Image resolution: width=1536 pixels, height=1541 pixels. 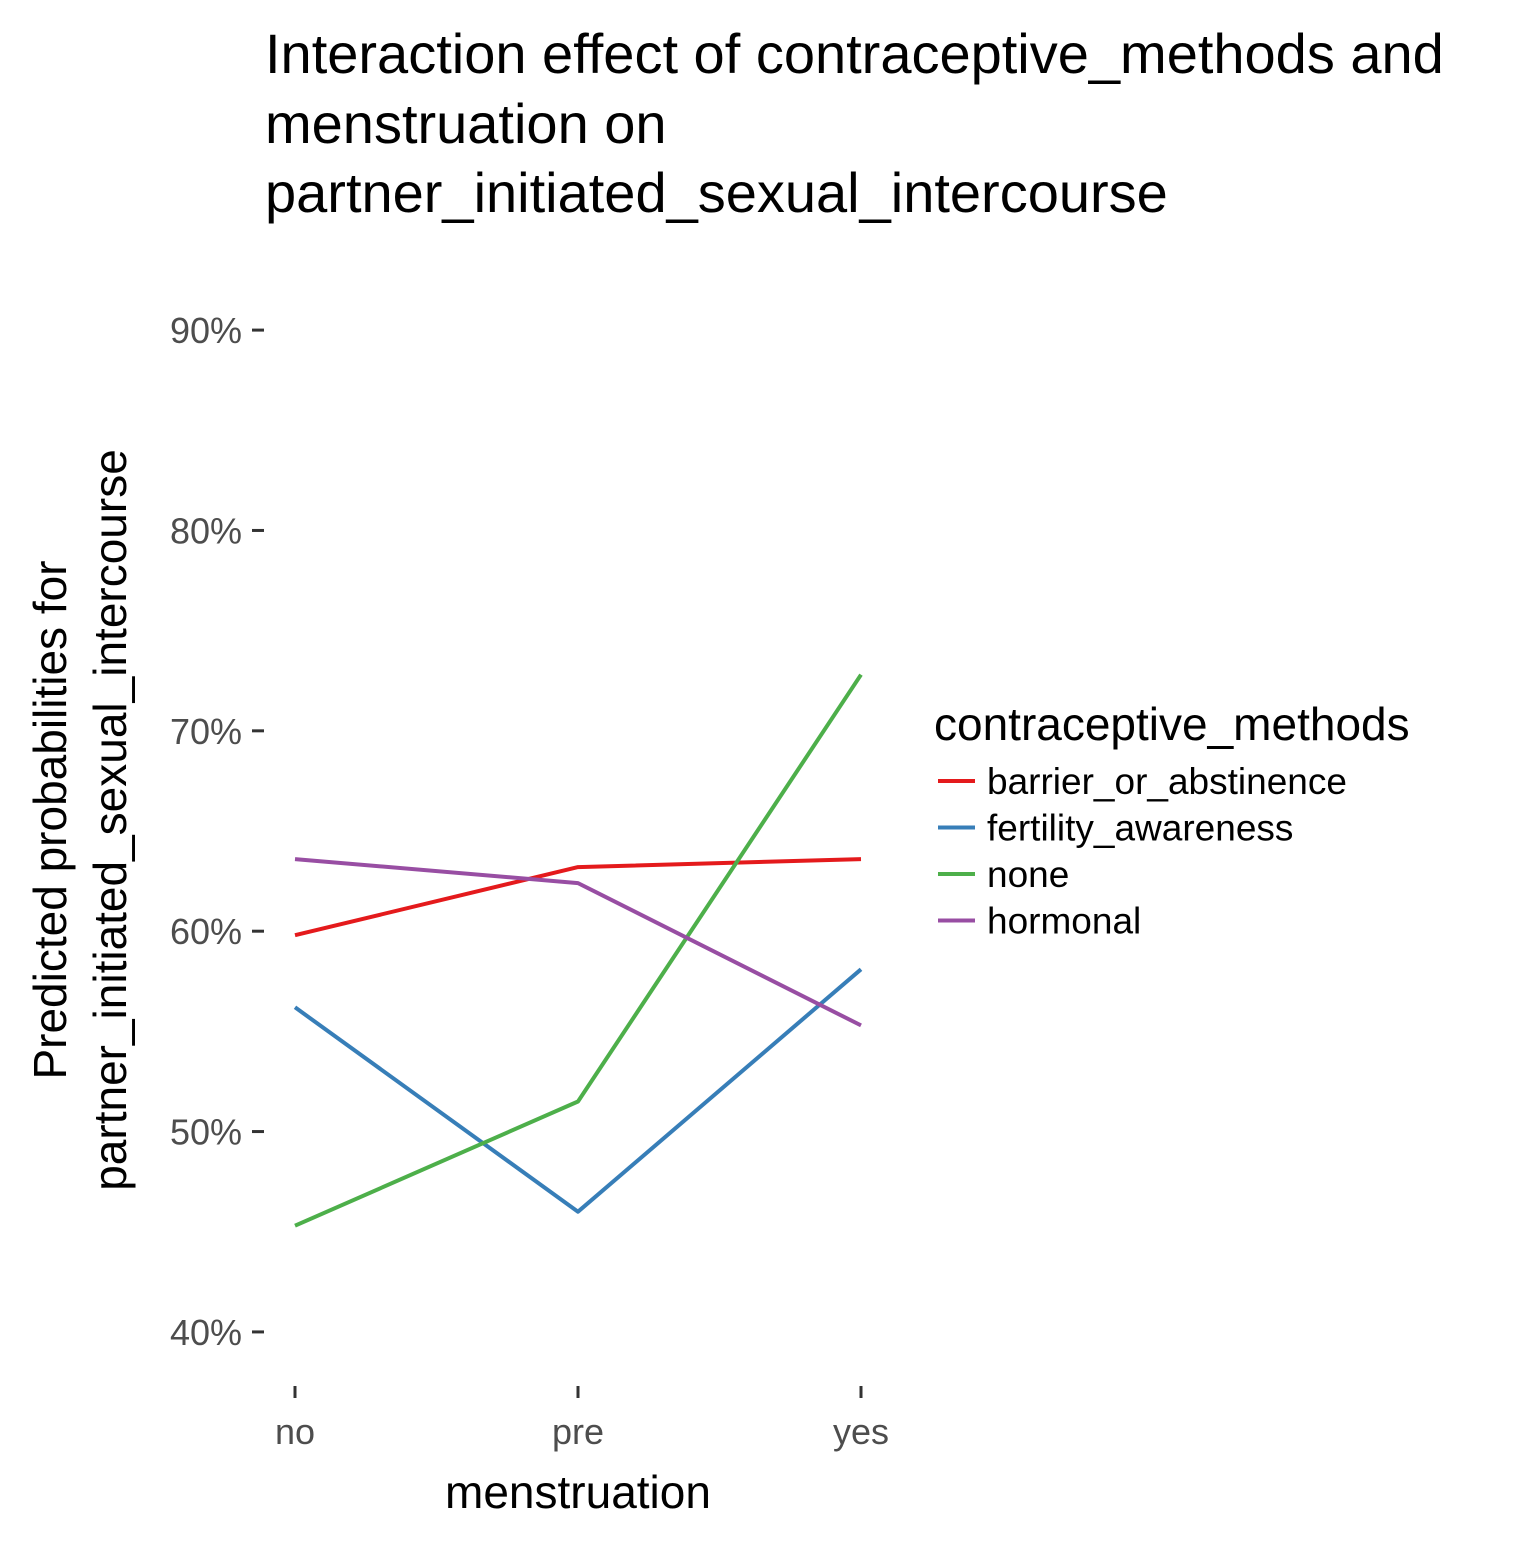 What do you see at coordinates (206, 330) in the screenshot?
I see `y-tick-label: 90%` at bounding box center [206, 330].